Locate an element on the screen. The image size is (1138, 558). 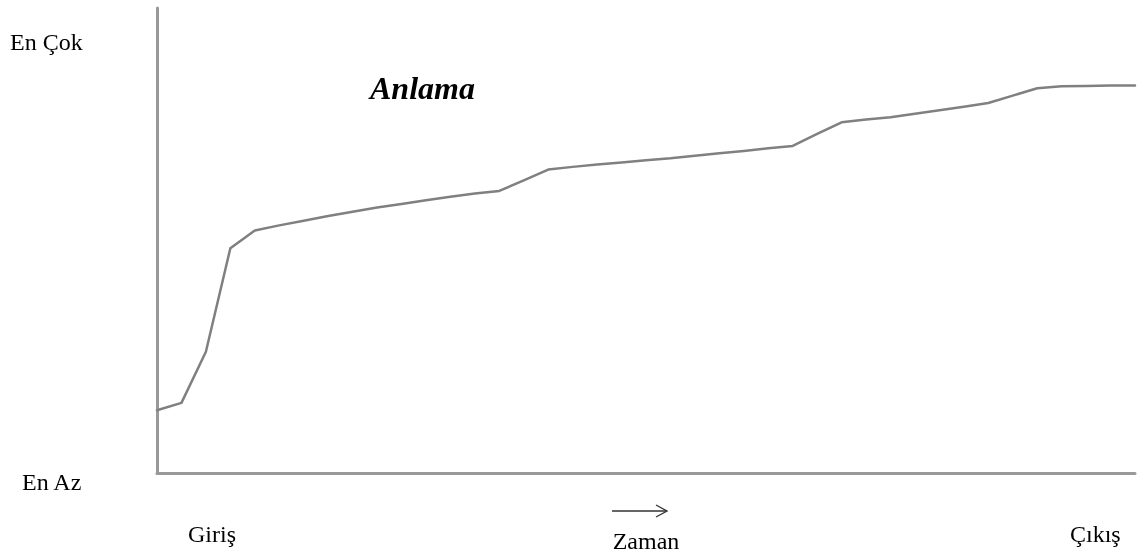
text: En Az is located at coordinates (52, 482).